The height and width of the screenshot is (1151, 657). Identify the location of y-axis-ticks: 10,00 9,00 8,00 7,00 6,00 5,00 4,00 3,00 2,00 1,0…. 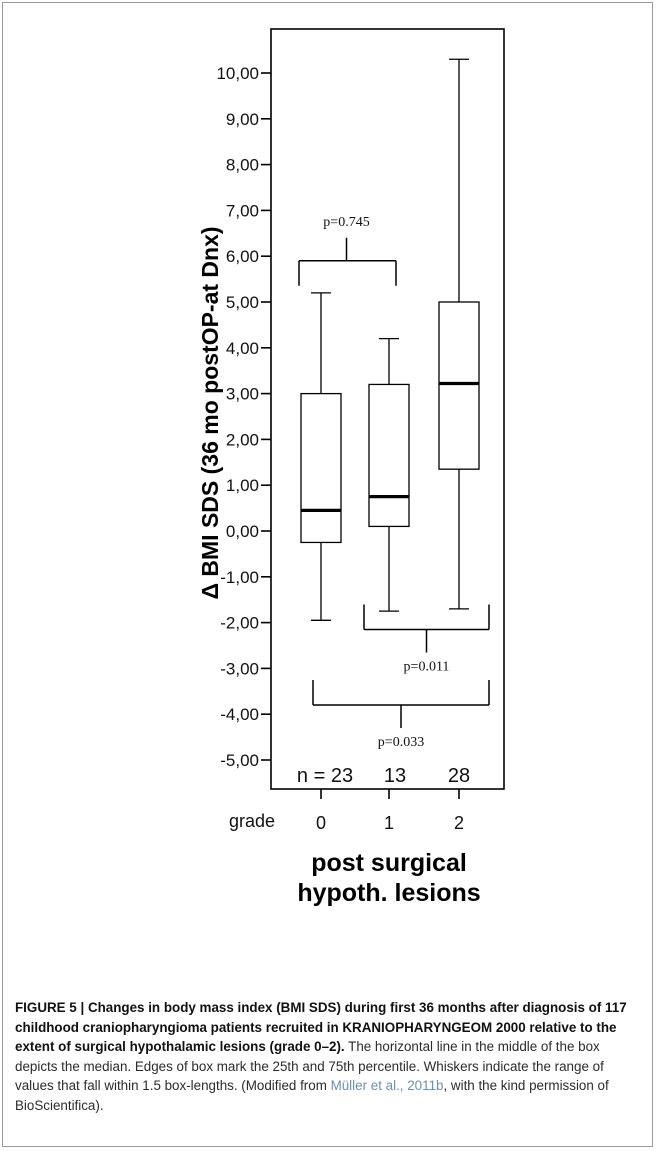
(243, 417).